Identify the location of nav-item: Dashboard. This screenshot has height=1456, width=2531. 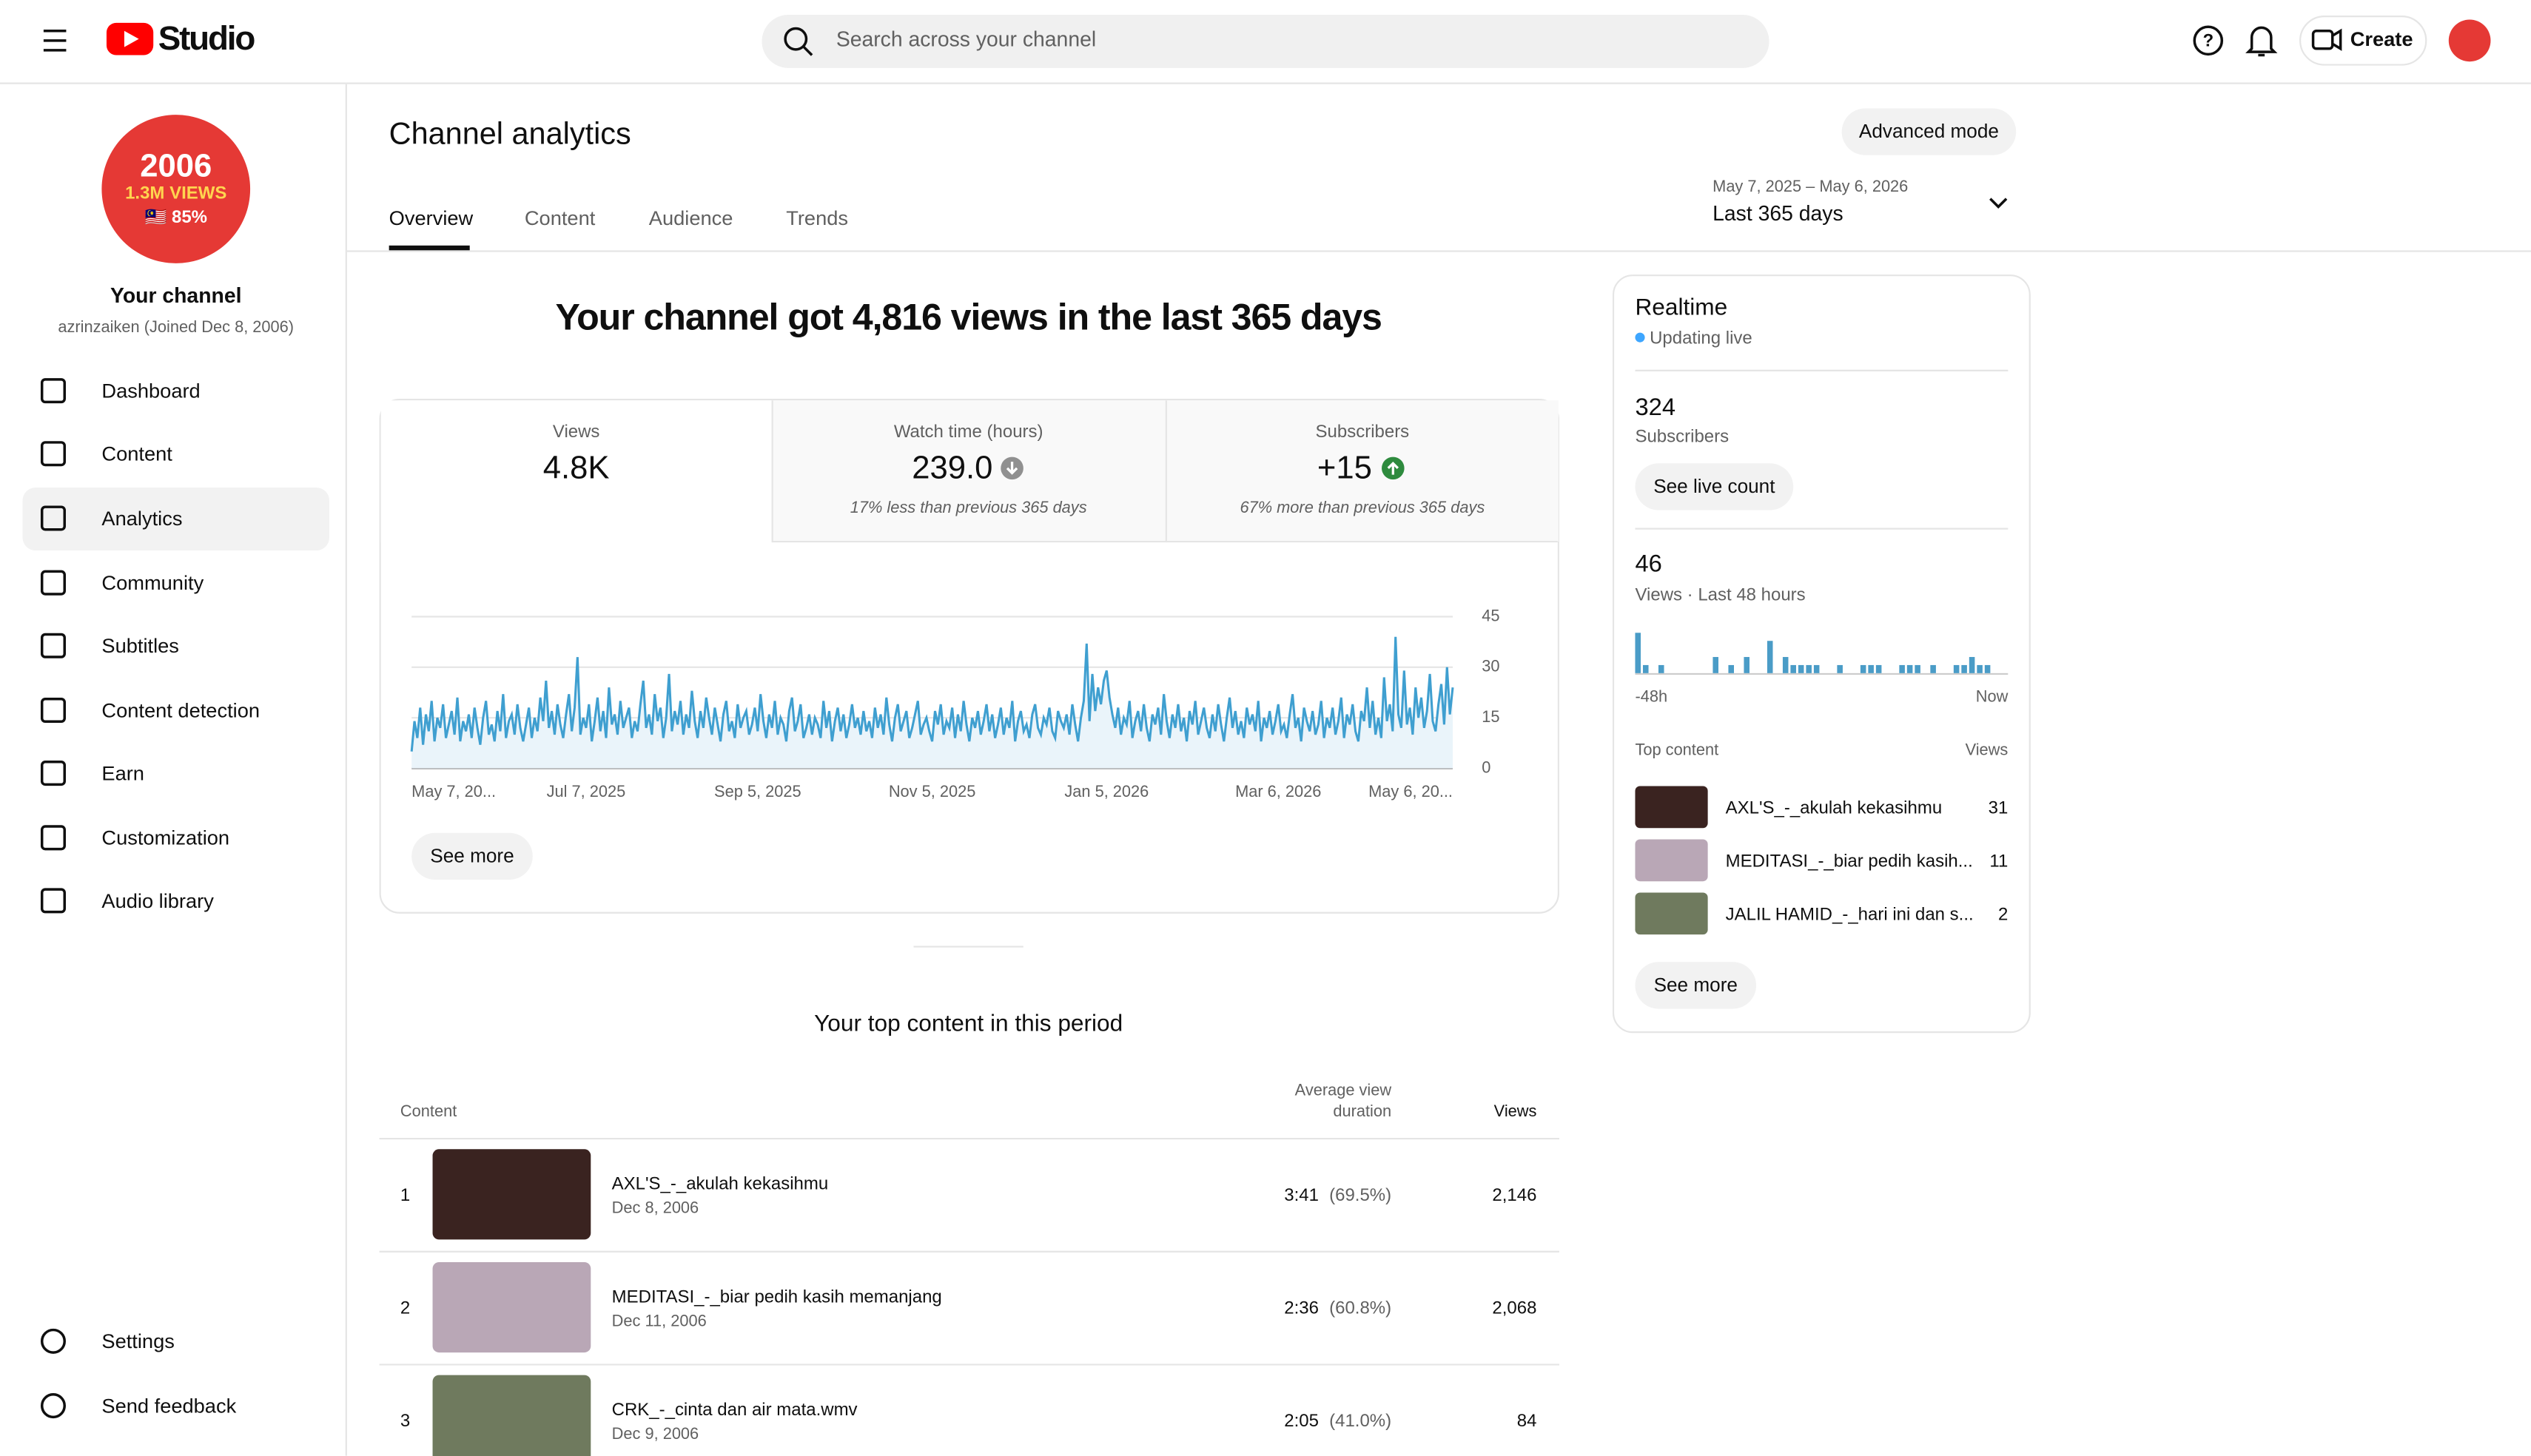
(150, 391).